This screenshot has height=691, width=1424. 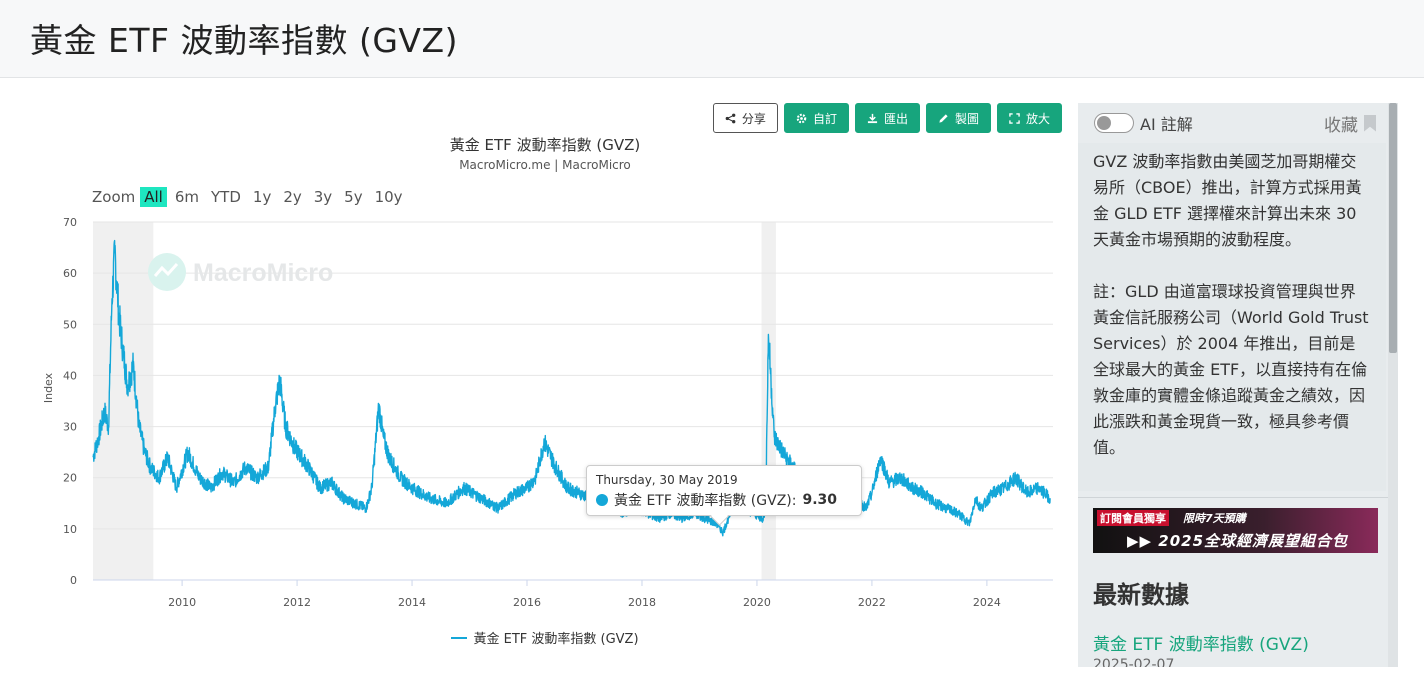 What do you see at coordinates (1393, 228) in the screenshot?
I see `scrollbar-thumb` at bounding box center [1393, 228].